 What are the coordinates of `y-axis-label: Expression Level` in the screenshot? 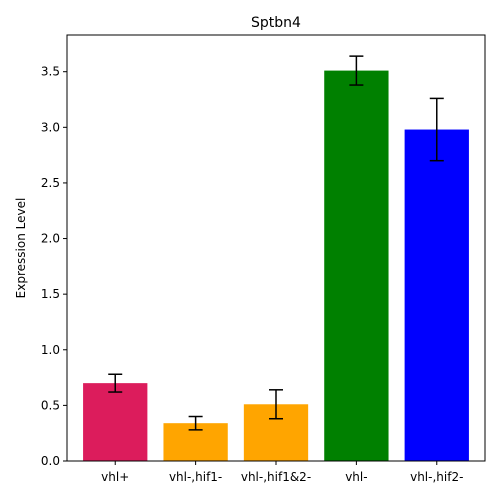 It's located at (21, 248).